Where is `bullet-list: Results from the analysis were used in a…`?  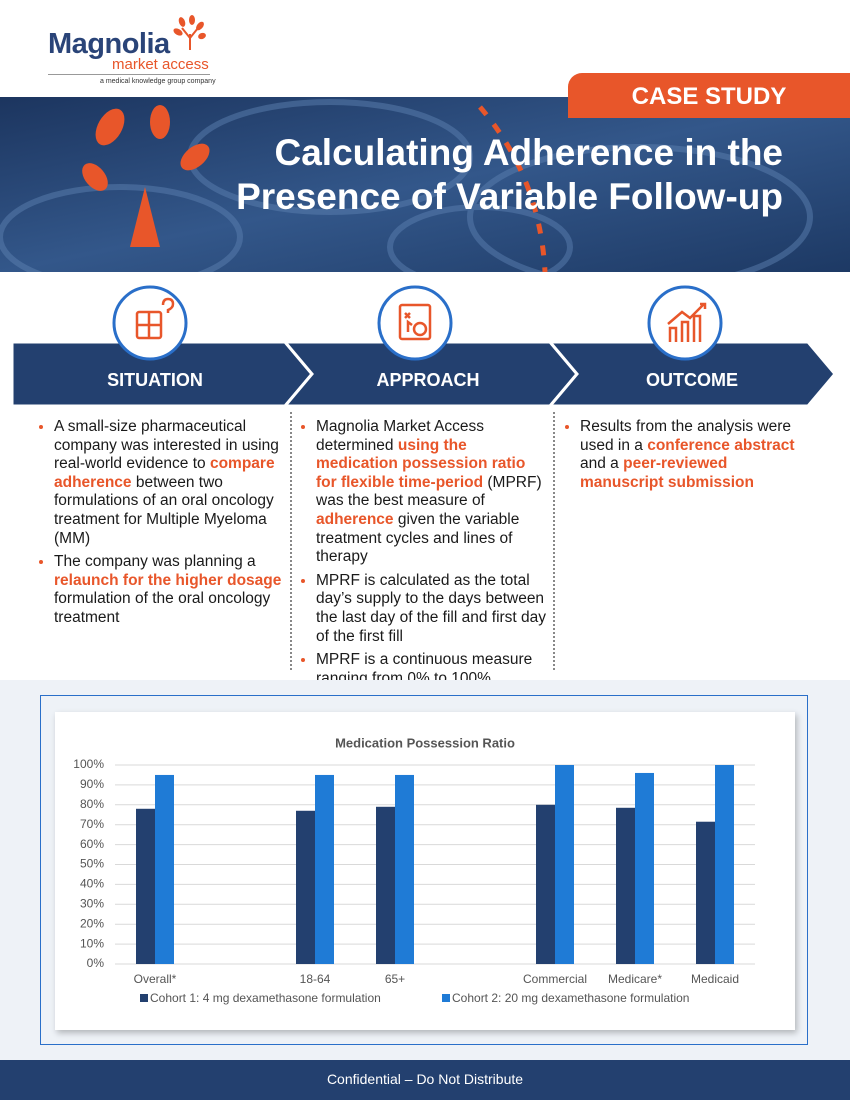 bullet-list: Results from the analysis were used in a… is located at coordinates (676, 455).